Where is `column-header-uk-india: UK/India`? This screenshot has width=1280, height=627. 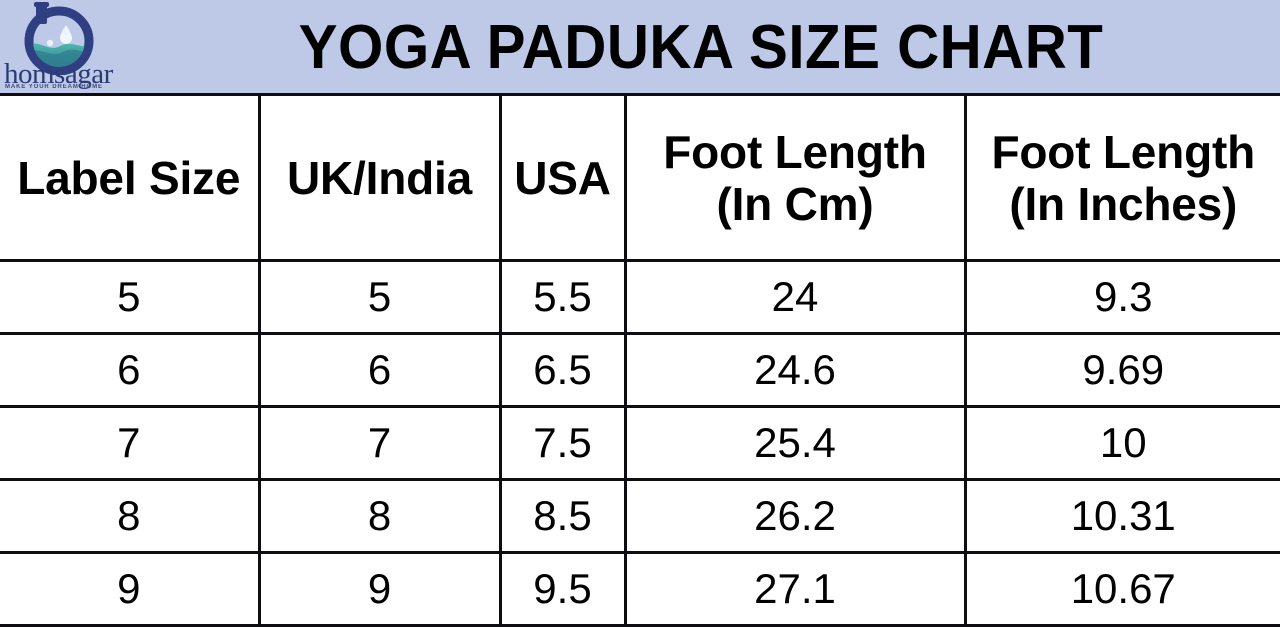
column-header-uk-india: UK/India is located at coordinates (379, 178).